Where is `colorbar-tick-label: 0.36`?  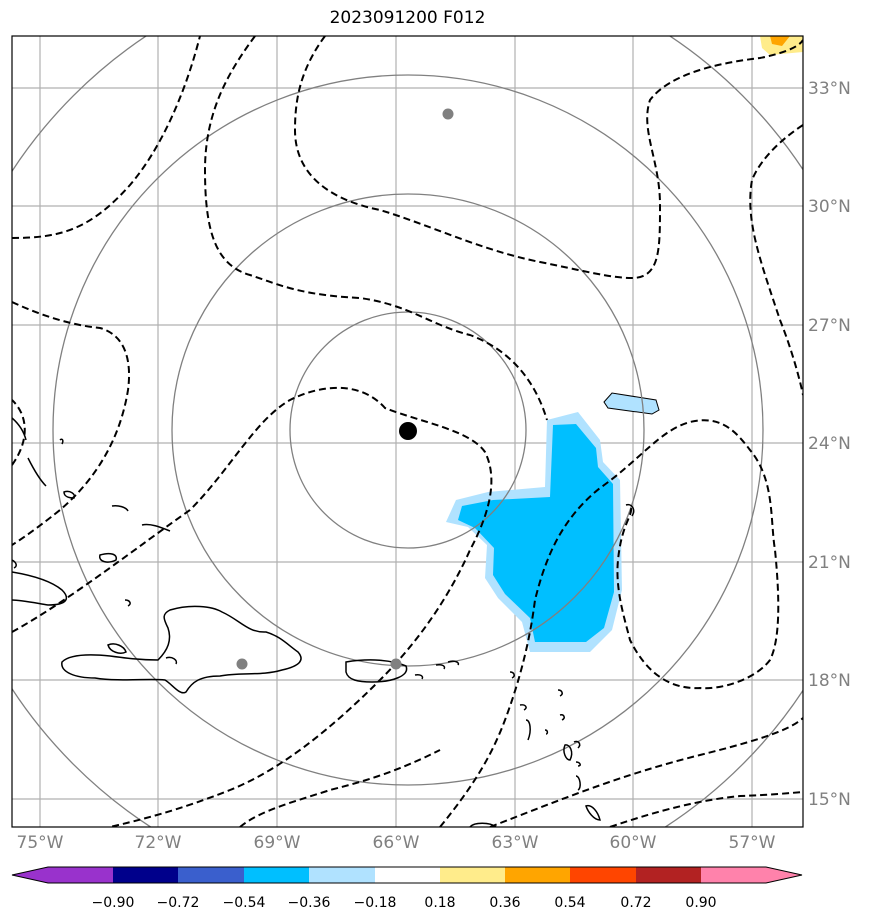 colorbar-tick-label: 0.36 is located at coordinates (504, 903).